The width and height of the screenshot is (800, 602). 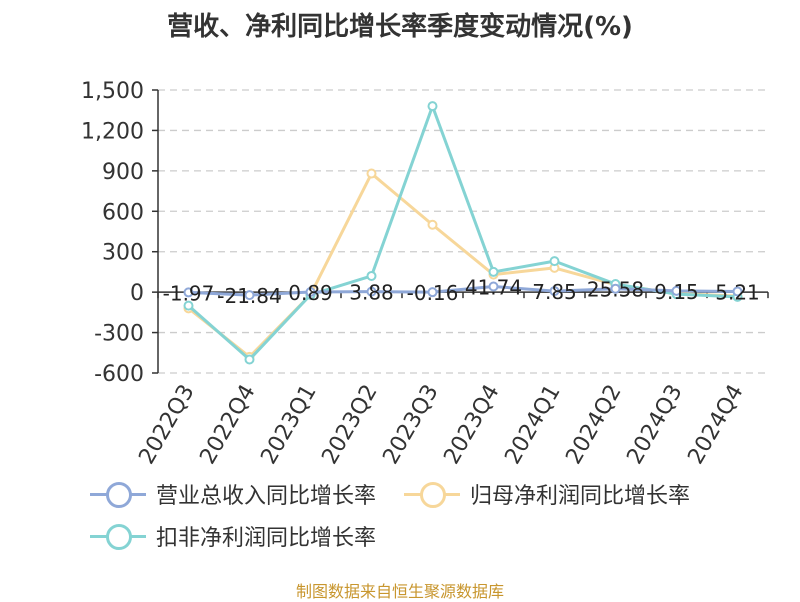 I want to click on data-label: 3.88, so click(x=371, y=293).